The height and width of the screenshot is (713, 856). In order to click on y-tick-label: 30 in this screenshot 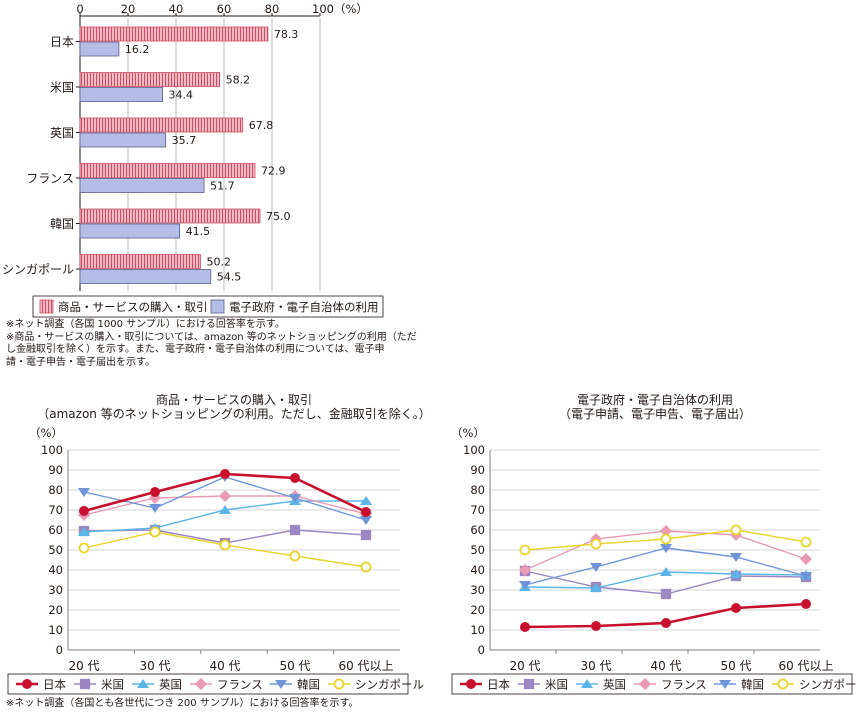, I will do `click(477, 590)`.